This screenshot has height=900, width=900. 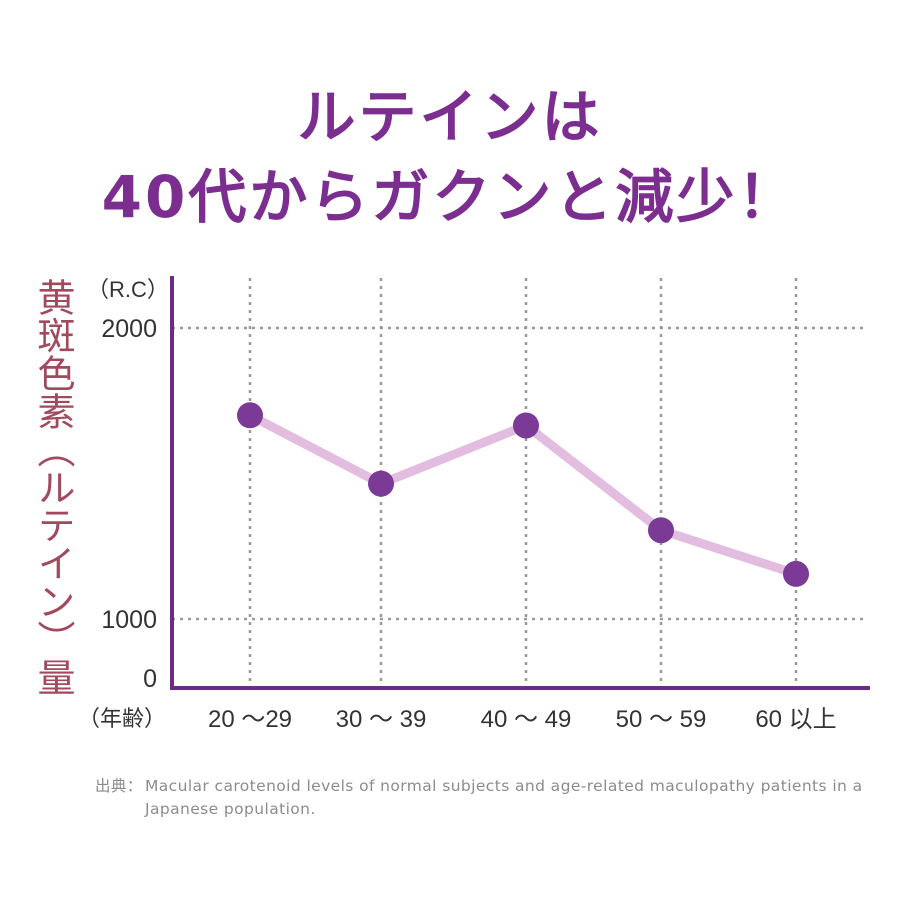 What do you see at coordinates (661, 719) in the screenshot?
I see `x-tick-label: 50 ～ 59` at bounding box center [661, 719].